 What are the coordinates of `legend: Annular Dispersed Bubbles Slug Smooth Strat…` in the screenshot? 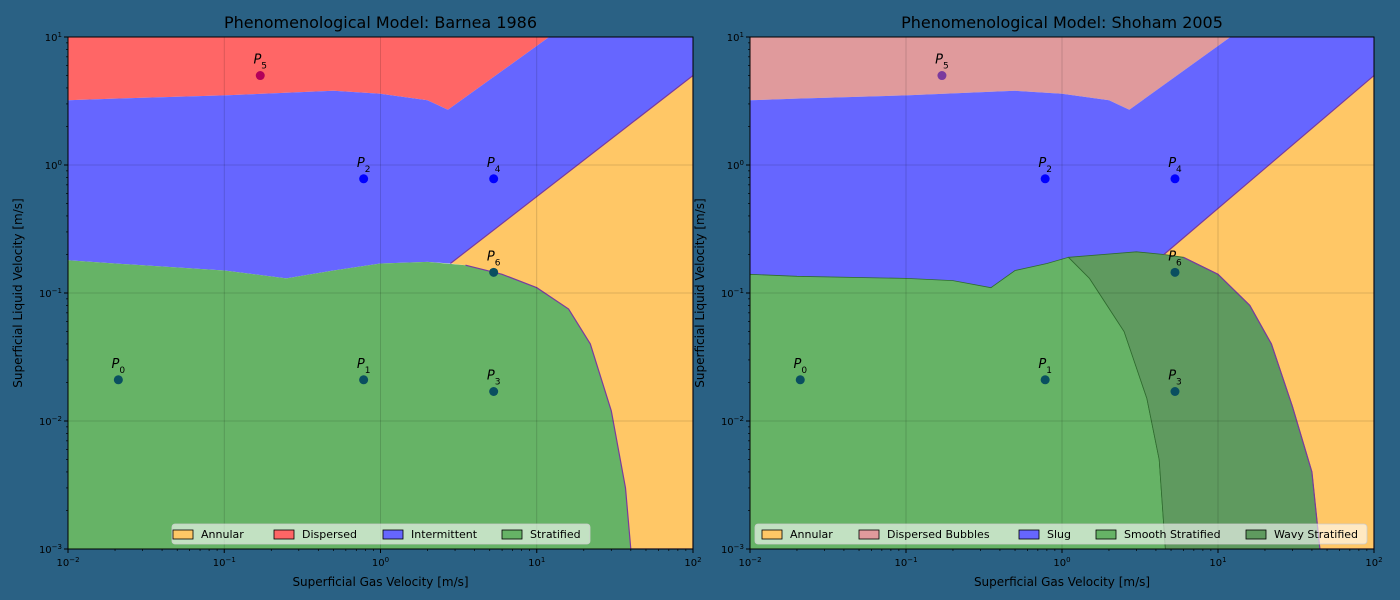 It's located at (1061, 534).